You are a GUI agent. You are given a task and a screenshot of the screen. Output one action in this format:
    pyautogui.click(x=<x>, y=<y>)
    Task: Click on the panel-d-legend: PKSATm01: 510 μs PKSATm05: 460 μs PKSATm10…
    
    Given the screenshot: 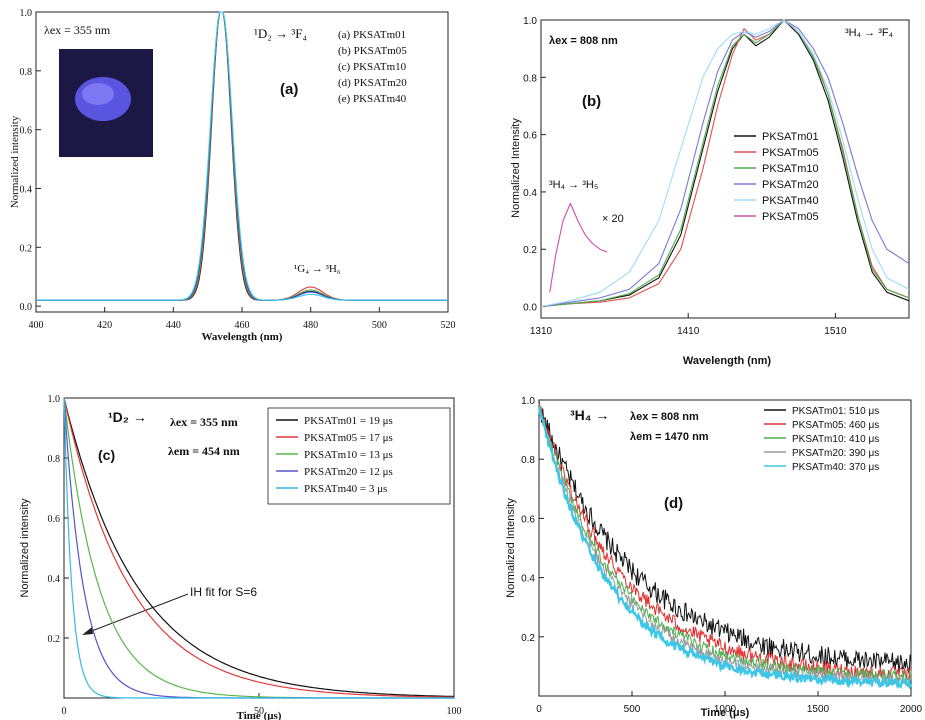 What is the action you would take?
    pyautogui.click(x=821, y=439)
    